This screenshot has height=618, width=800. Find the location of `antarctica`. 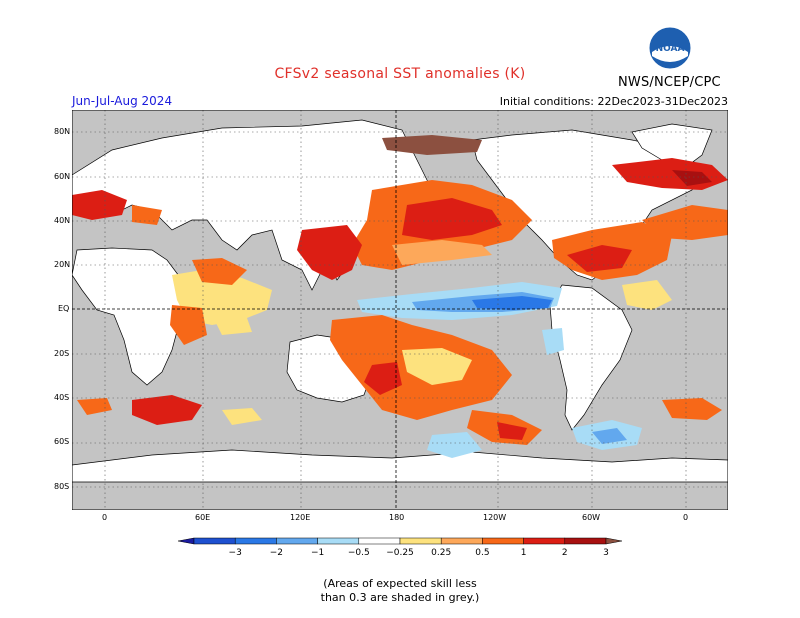

antarctica is located at coordinates (400, 466).